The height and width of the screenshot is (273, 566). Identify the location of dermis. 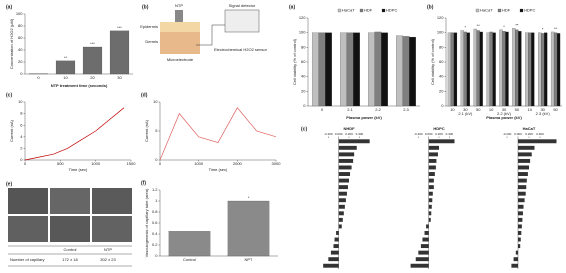
(180, 43).